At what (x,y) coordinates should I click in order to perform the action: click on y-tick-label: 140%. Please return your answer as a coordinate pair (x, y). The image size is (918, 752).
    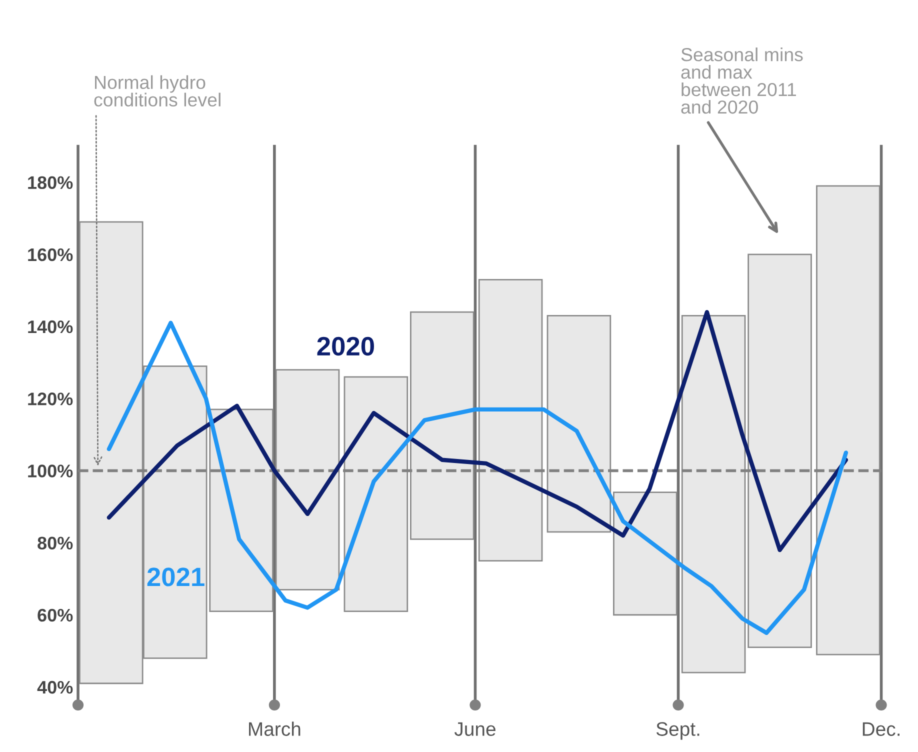
    Looking at the image, I should click on (50, 327).